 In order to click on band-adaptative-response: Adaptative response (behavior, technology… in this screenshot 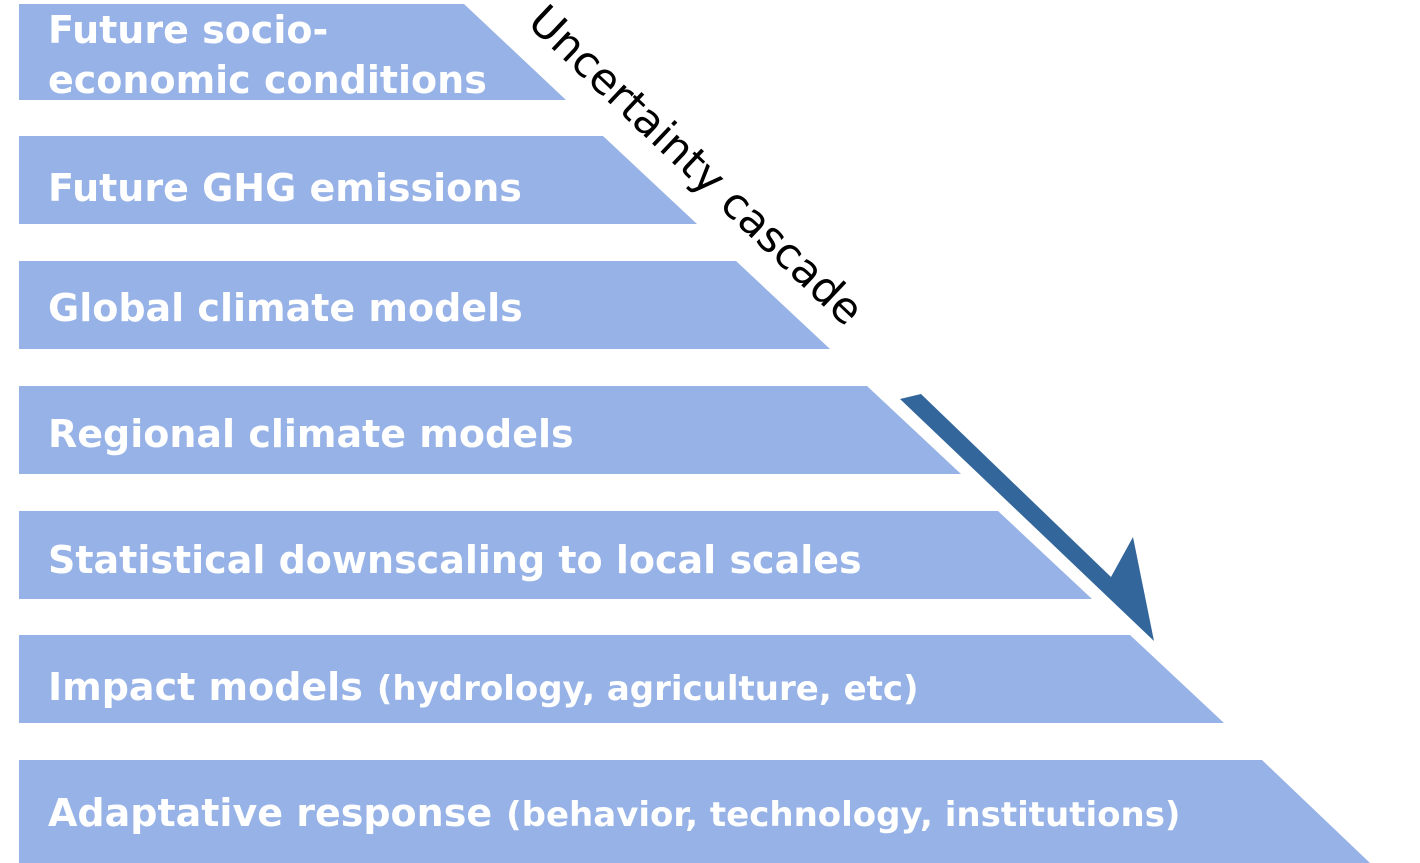, I will do `click(694, 811)`.